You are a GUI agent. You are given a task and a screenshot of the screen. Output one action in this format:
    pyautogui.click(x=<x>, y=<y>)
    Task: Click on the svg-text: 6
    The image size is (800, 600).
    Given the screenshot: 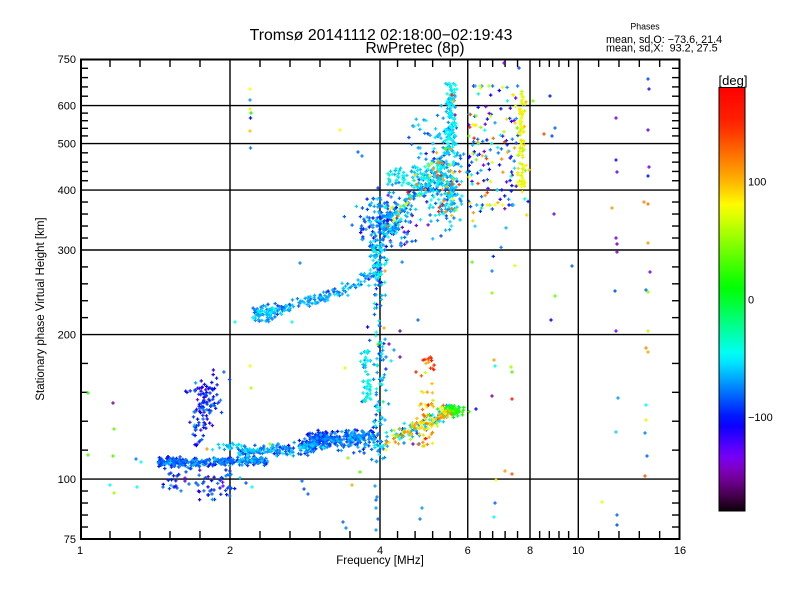 What is the action you would take?
    pyautogui.click(x=468, y=551)
    